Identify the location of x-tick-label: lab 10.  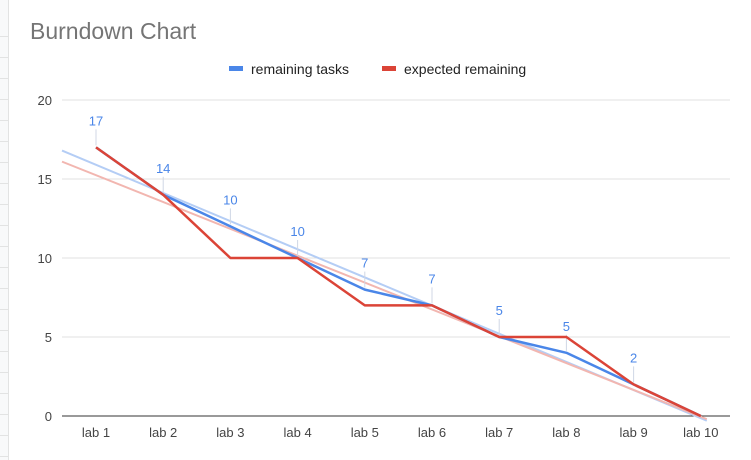
(700, 432).